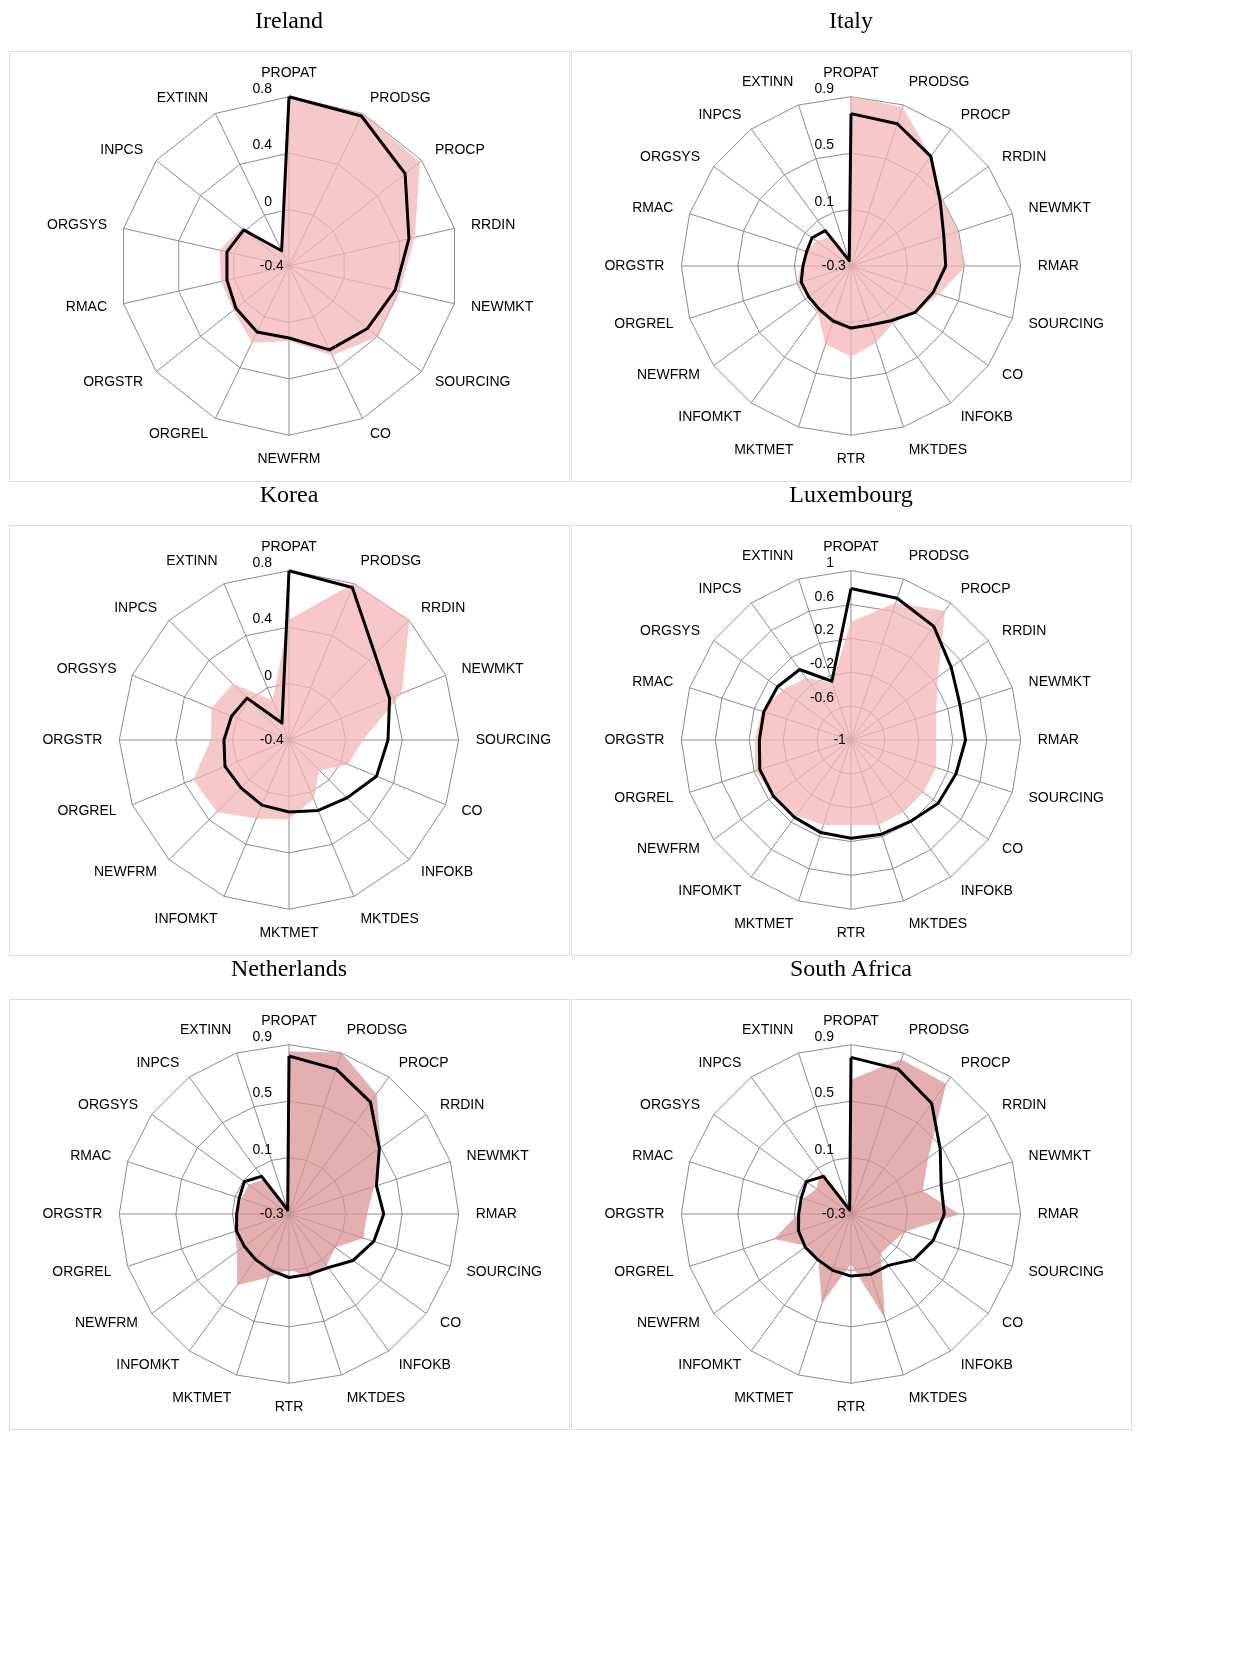  I want to click on y-tick-label: 0.6, so click(824, 595).